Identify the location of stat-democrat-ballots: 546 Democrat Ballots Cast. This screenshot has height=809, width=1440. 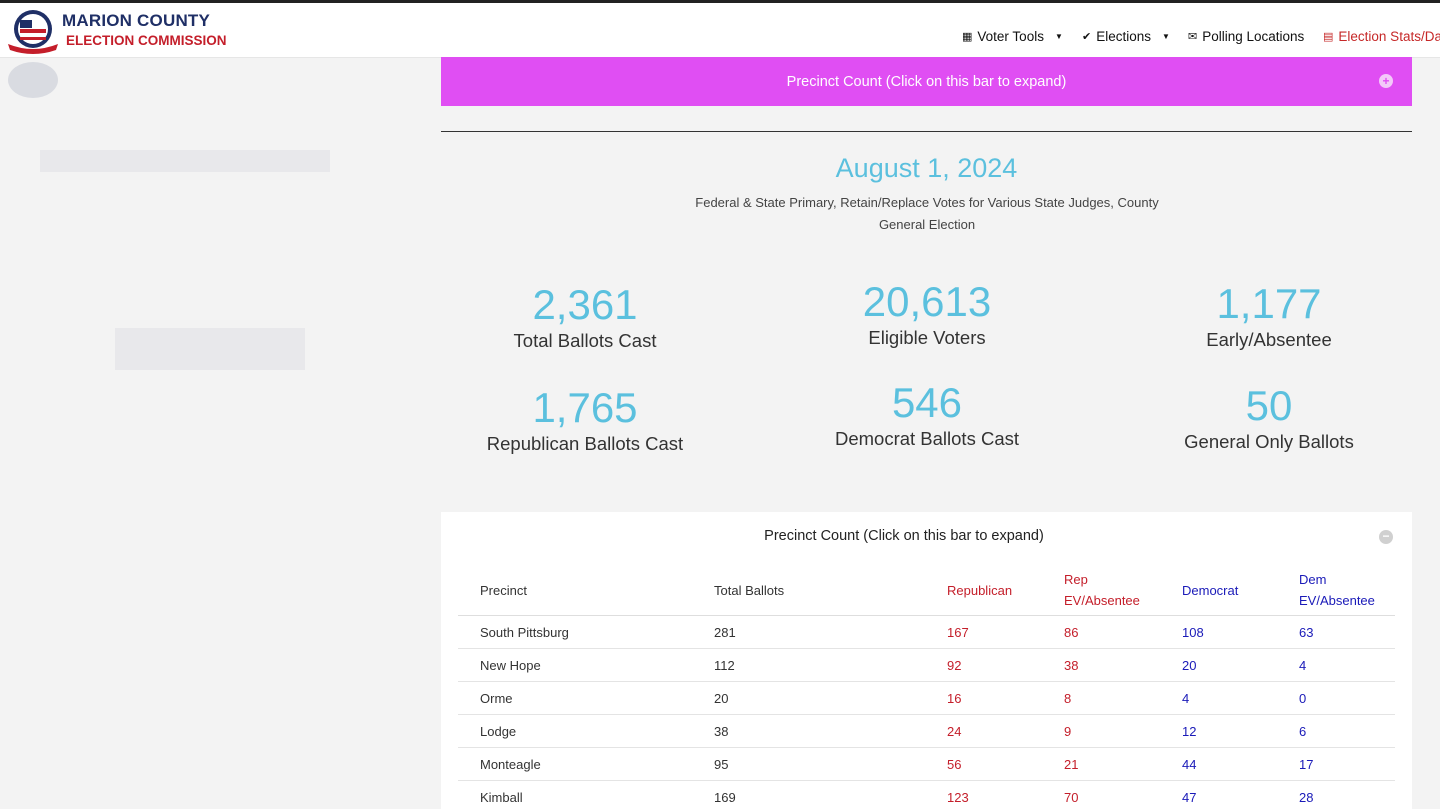
(927, 415).